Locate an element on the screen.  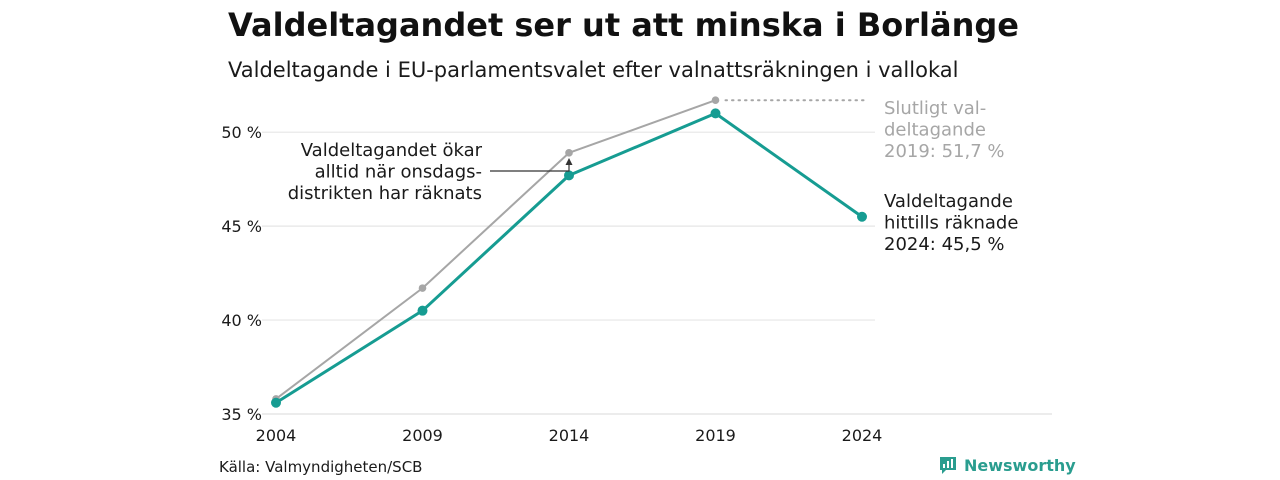
x-tick-label: 2014 is located at coordinates (569, 435).